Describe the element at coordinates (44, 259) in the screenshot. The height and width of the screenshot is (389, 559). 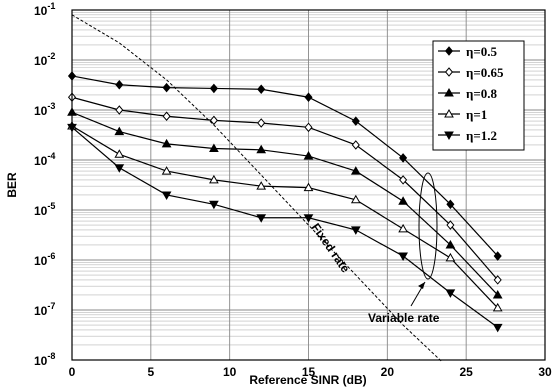
I see `y-tick-label: 10⁻⁶` at that location.